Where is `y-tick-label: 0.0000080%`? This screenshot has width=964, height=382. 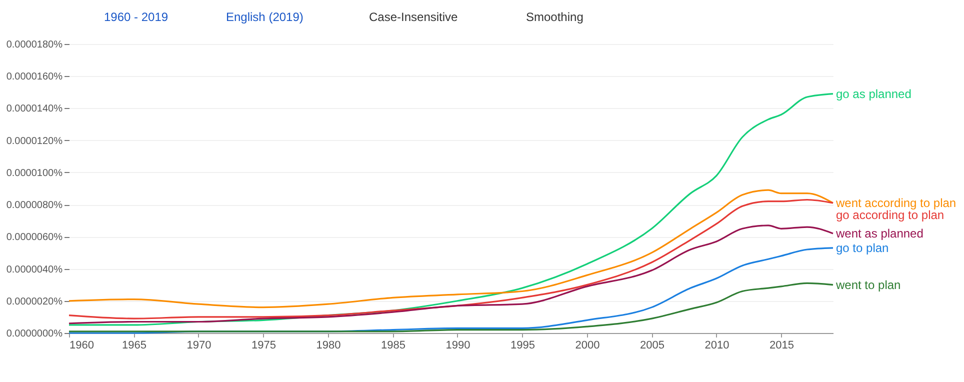
y-tick-label: 0.0000080% is located at coordinates (34, 206).